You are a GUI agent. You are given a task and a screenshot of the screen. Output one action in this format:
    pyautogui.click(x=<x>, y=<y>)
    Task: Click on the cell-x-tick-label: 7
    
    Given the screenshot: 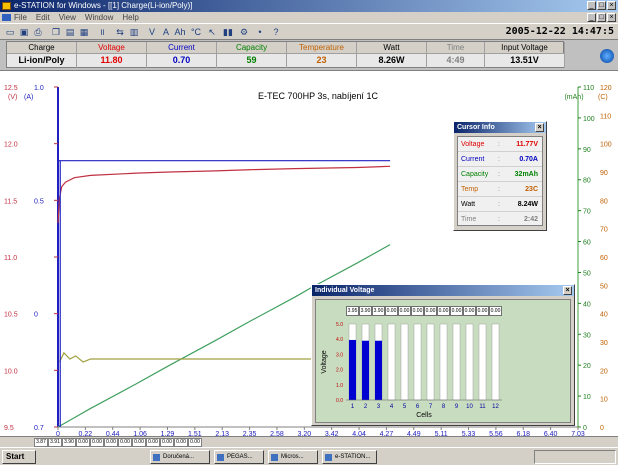 What is the action you would take?
    pyautogui.click(x=431, y=407)
    